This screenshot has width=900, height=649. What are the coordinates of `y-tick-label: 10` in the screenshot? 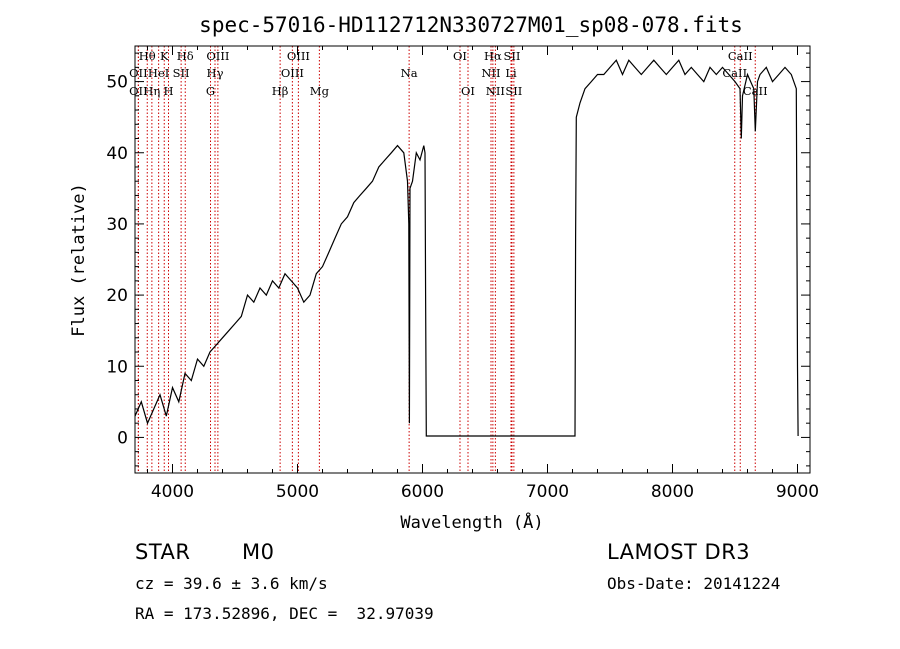 It's located at (117, 367).